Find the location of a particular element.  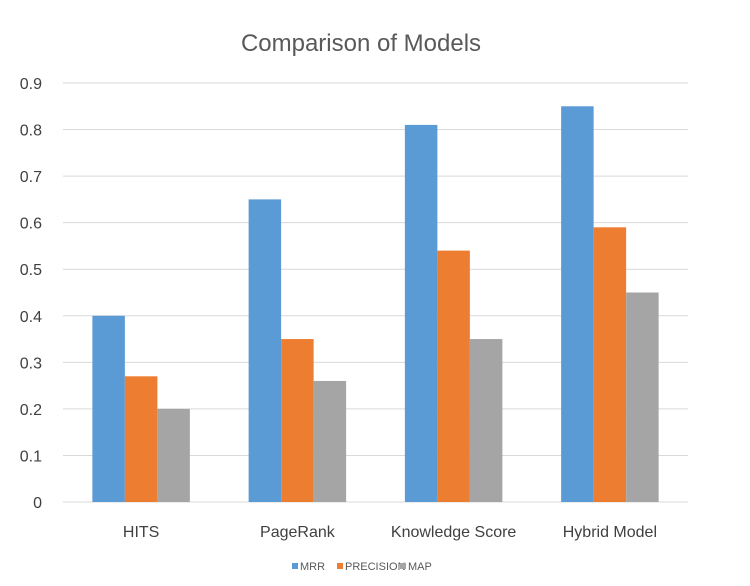

x-category-label: PageRank is located at coordinates (298, 532).